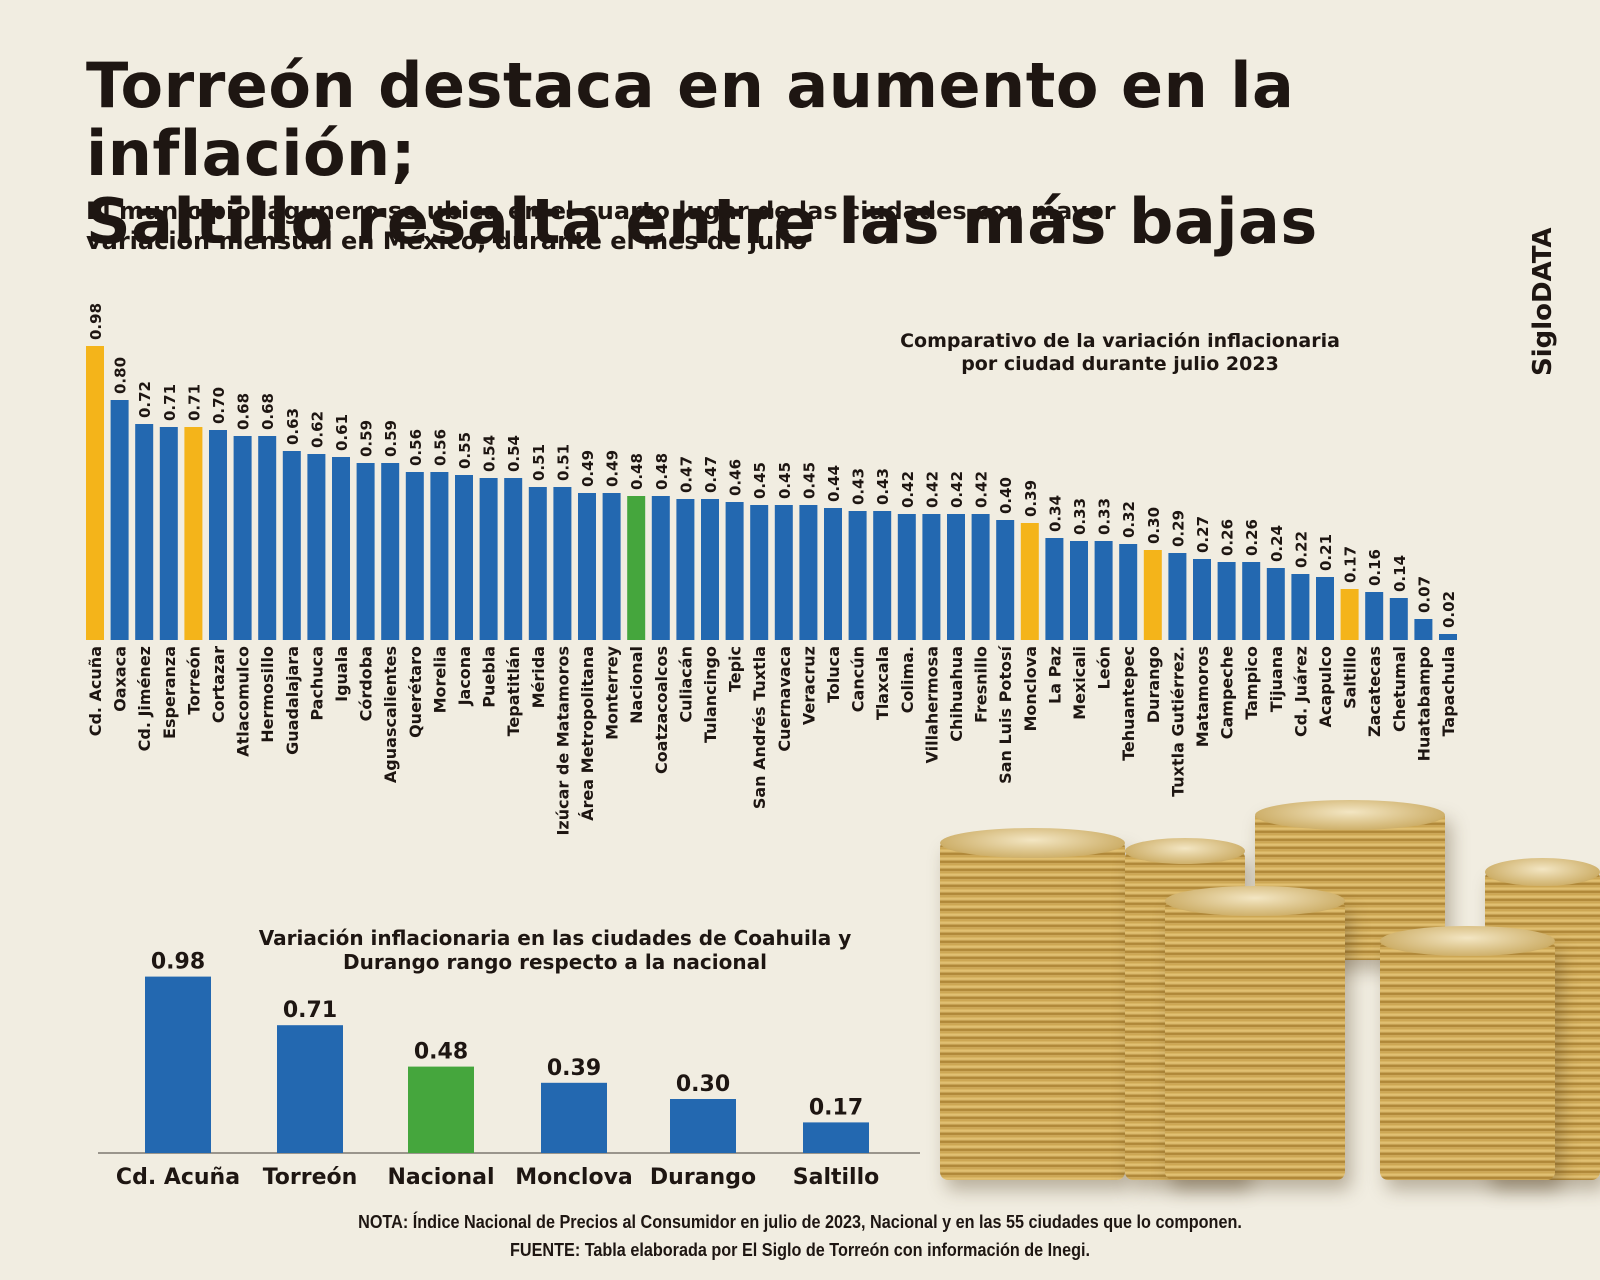 The height and width of the screenshot is (1280, 1600). I want to click on category-label: León, so click(1104, 667).